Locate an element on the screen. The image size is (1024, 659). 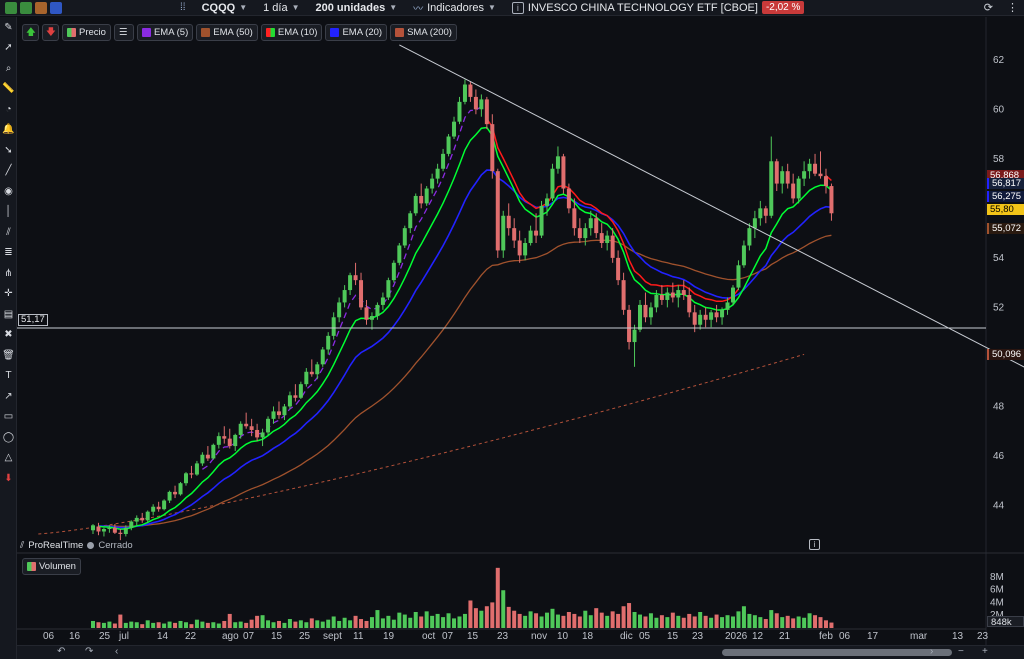
x-tick-label: 05 is located at coordinates (645, 636).